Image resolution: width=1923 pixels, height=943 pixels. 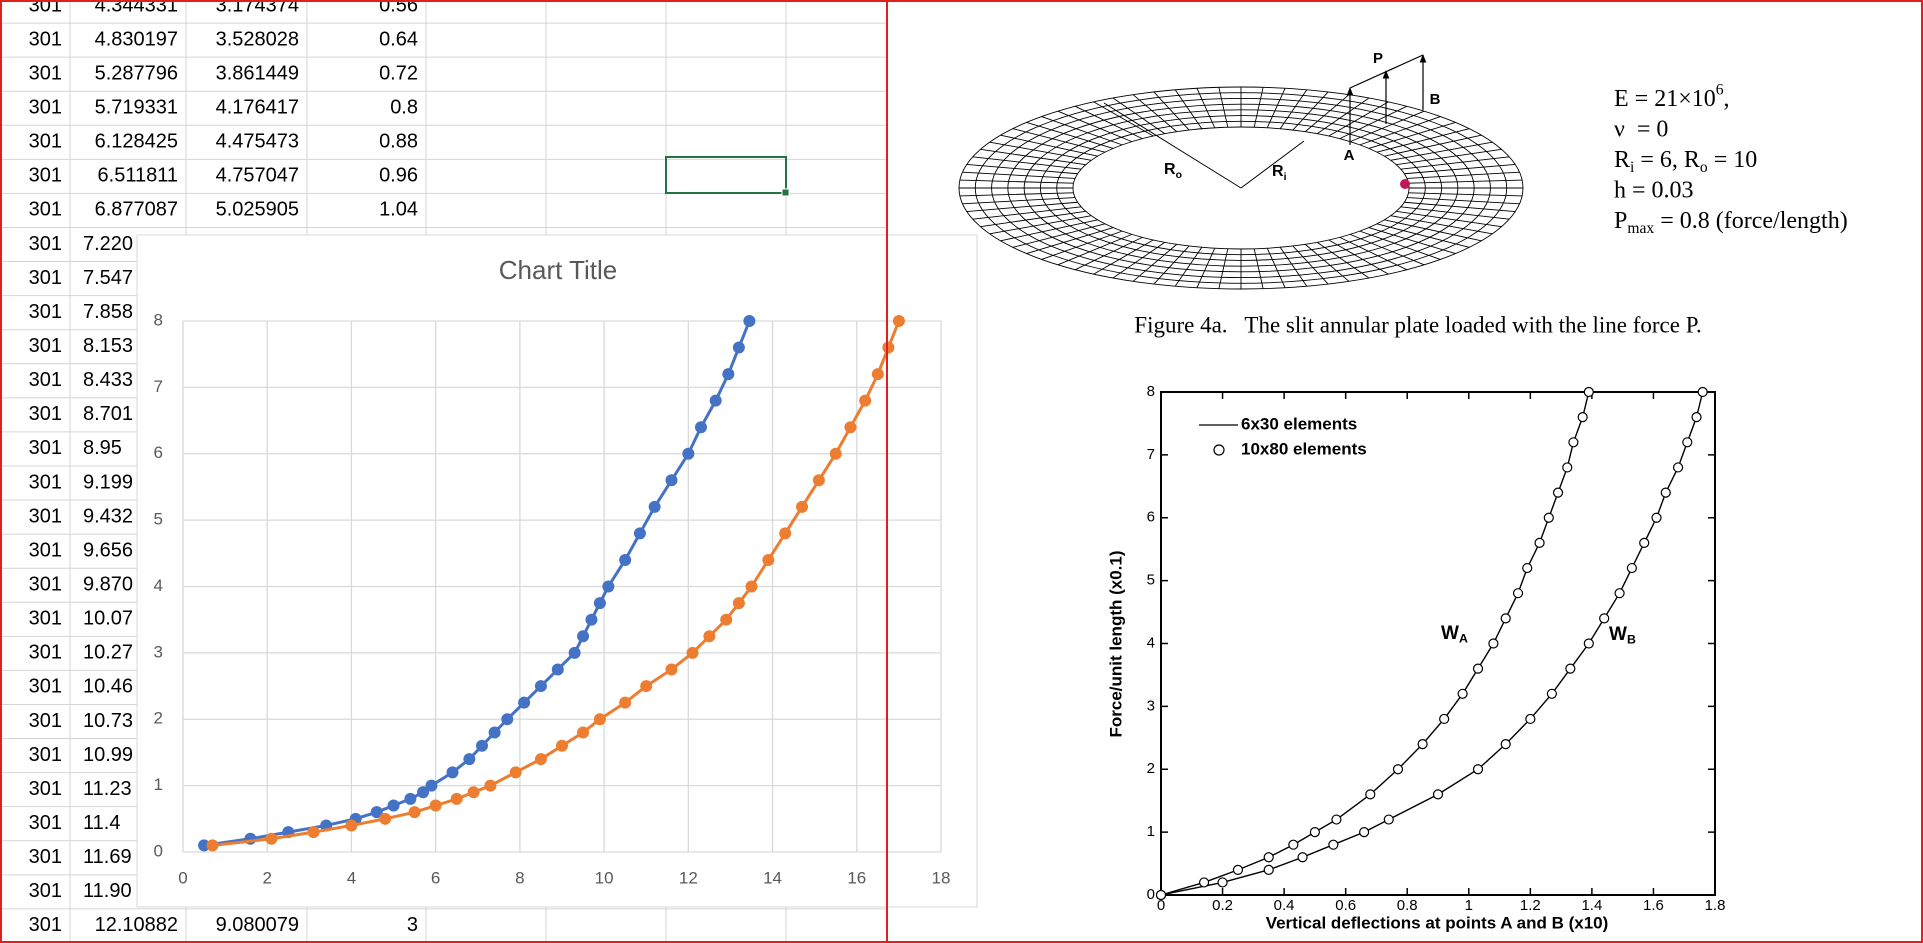 What do you see at coordinates (435, 877) in the screenshot?
I see `x-tick-label: 6` at bounding box center [435, 877].